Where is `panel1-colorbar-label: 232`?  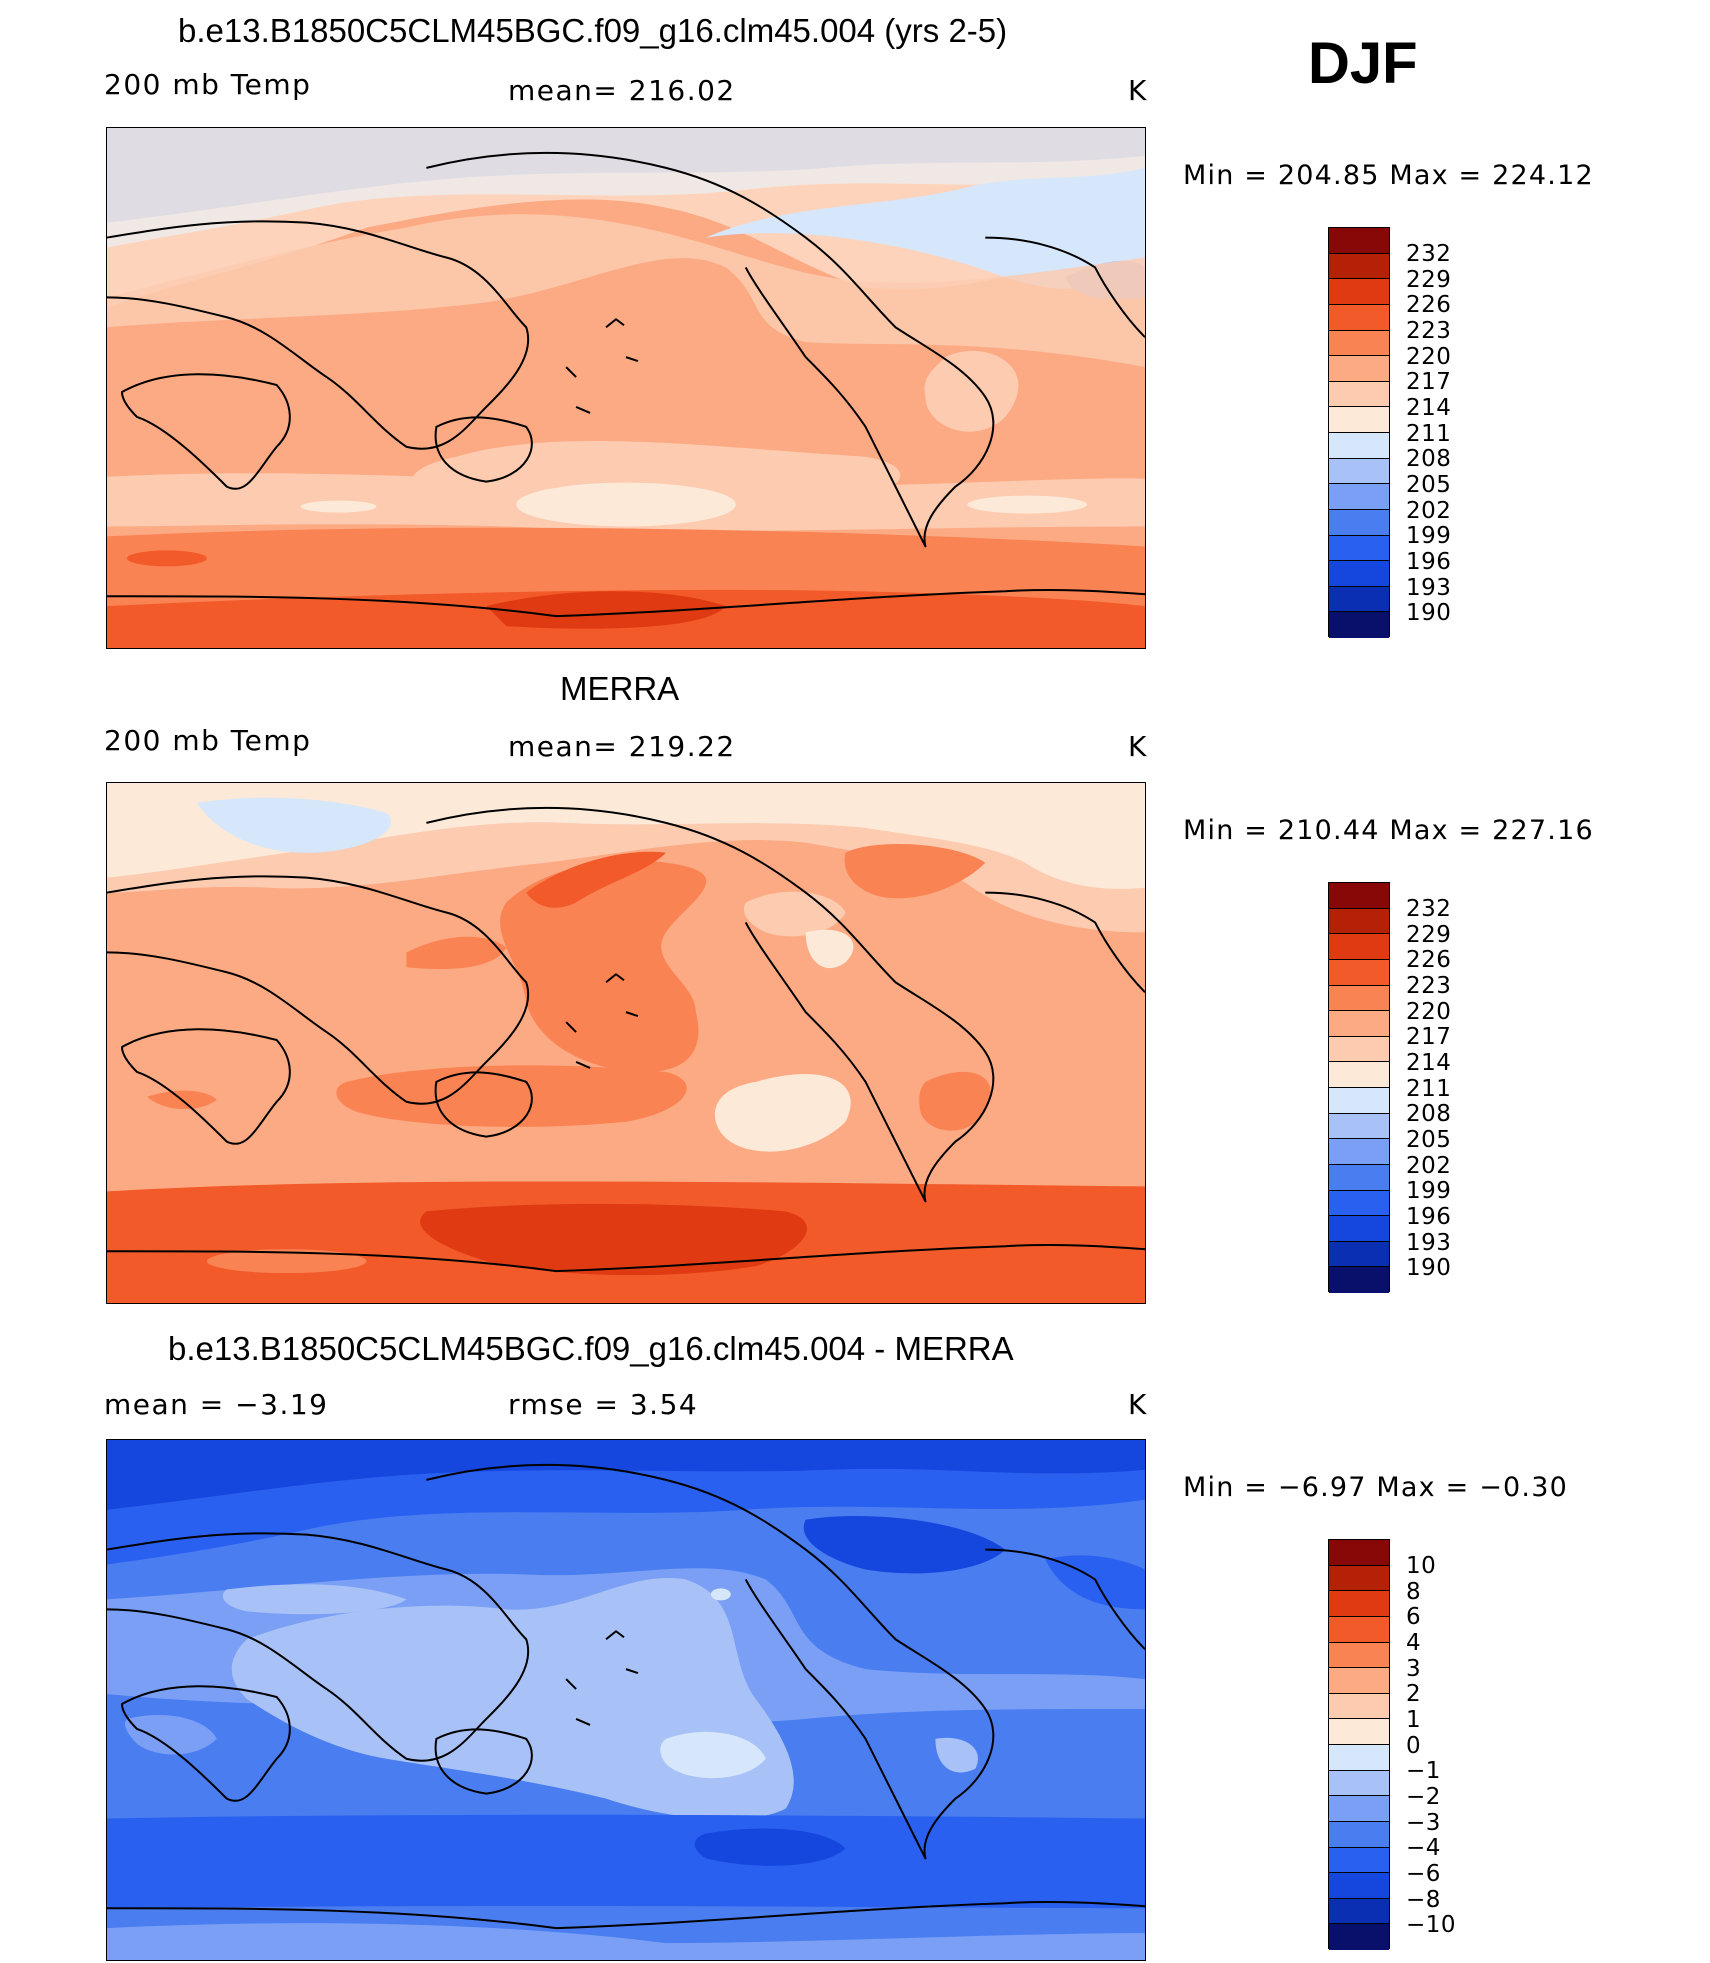
panel1-colorbar-label: 232 is located at coordinates (1429, 254).